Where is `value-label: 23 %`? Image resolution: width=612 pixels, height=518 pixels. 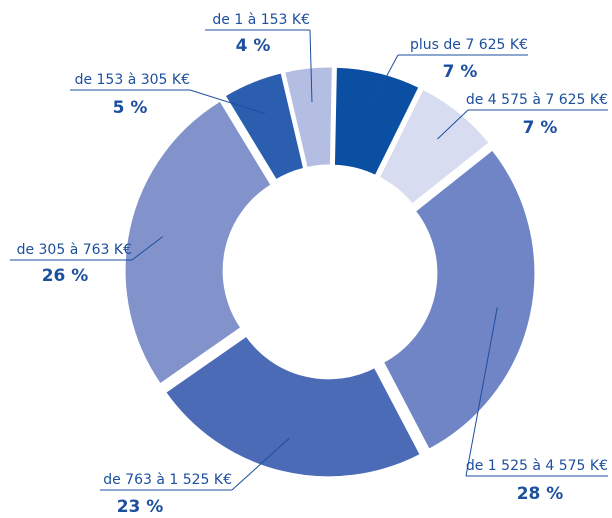
value-label: 23 % is located at coordinates (140, 507).